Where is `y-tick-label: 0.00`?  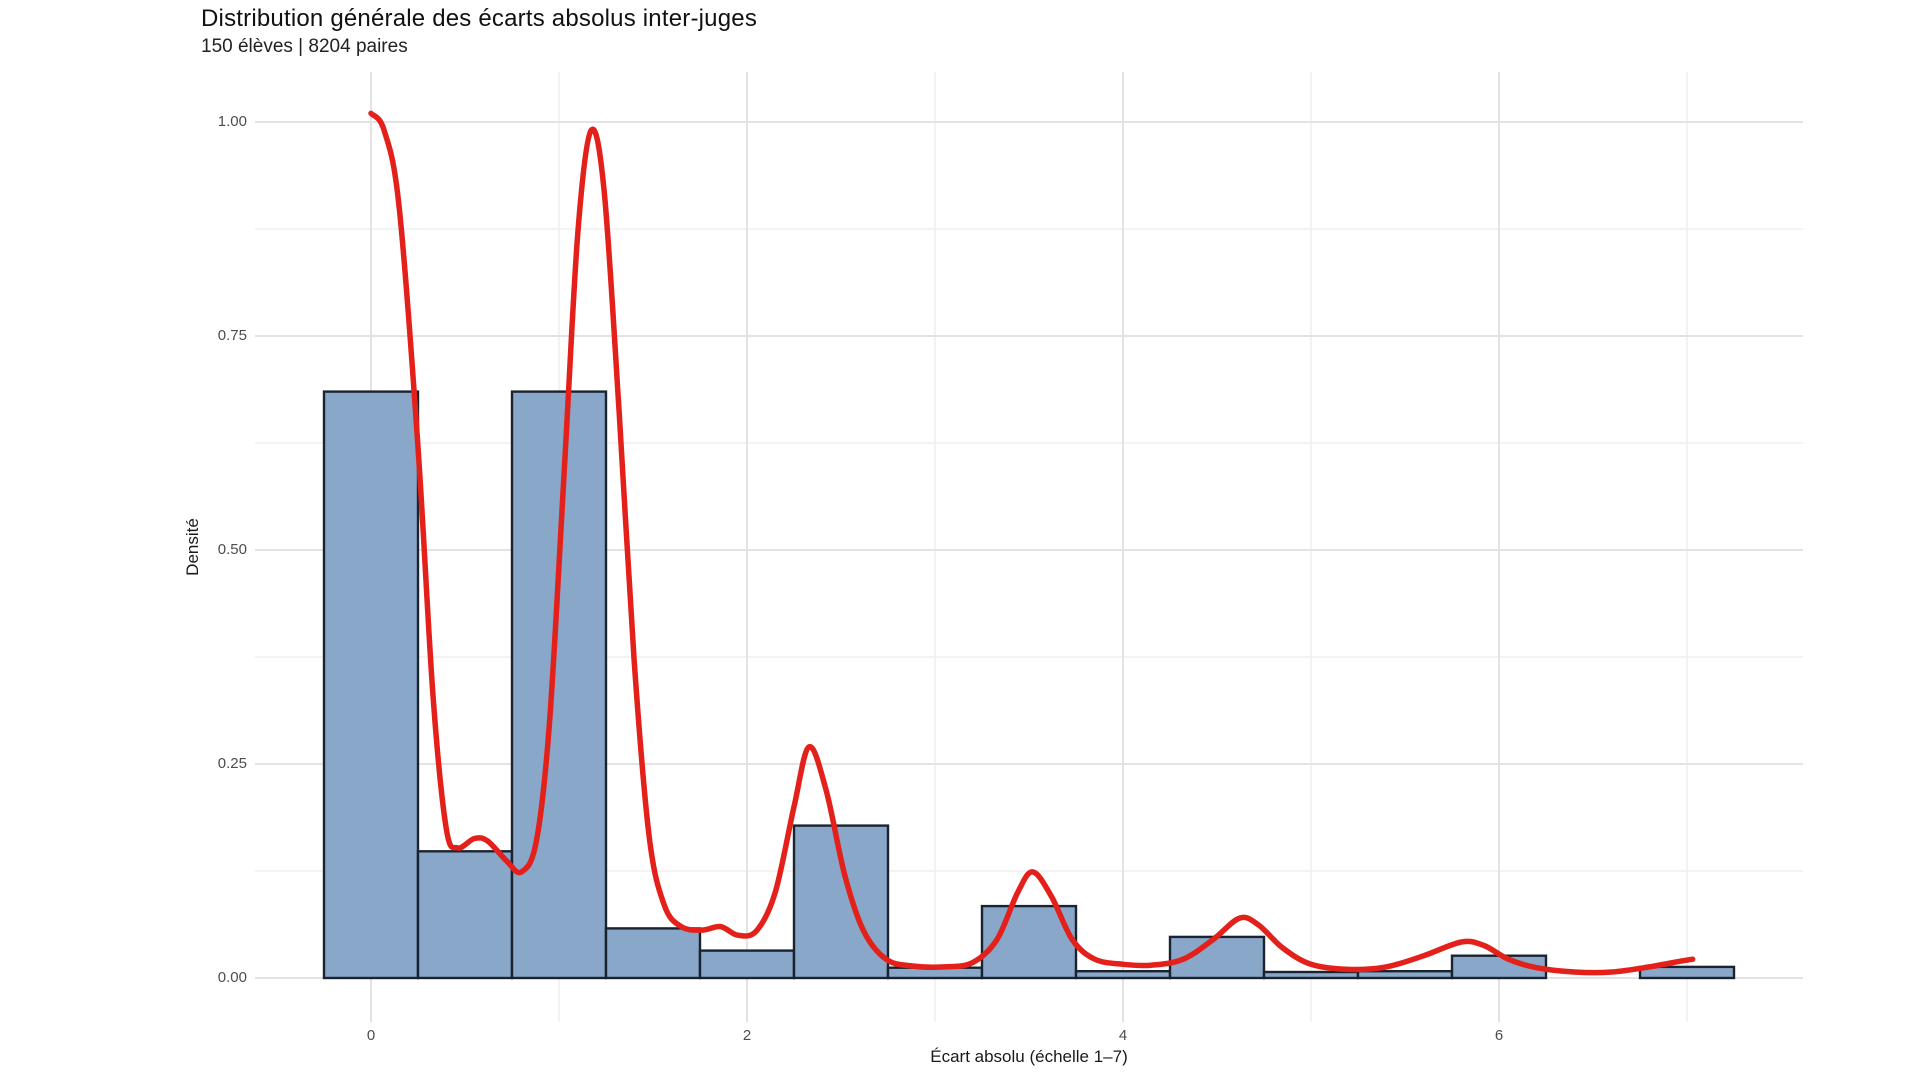
y-tick-label: 0.00 is located at coordinates (232, 977).